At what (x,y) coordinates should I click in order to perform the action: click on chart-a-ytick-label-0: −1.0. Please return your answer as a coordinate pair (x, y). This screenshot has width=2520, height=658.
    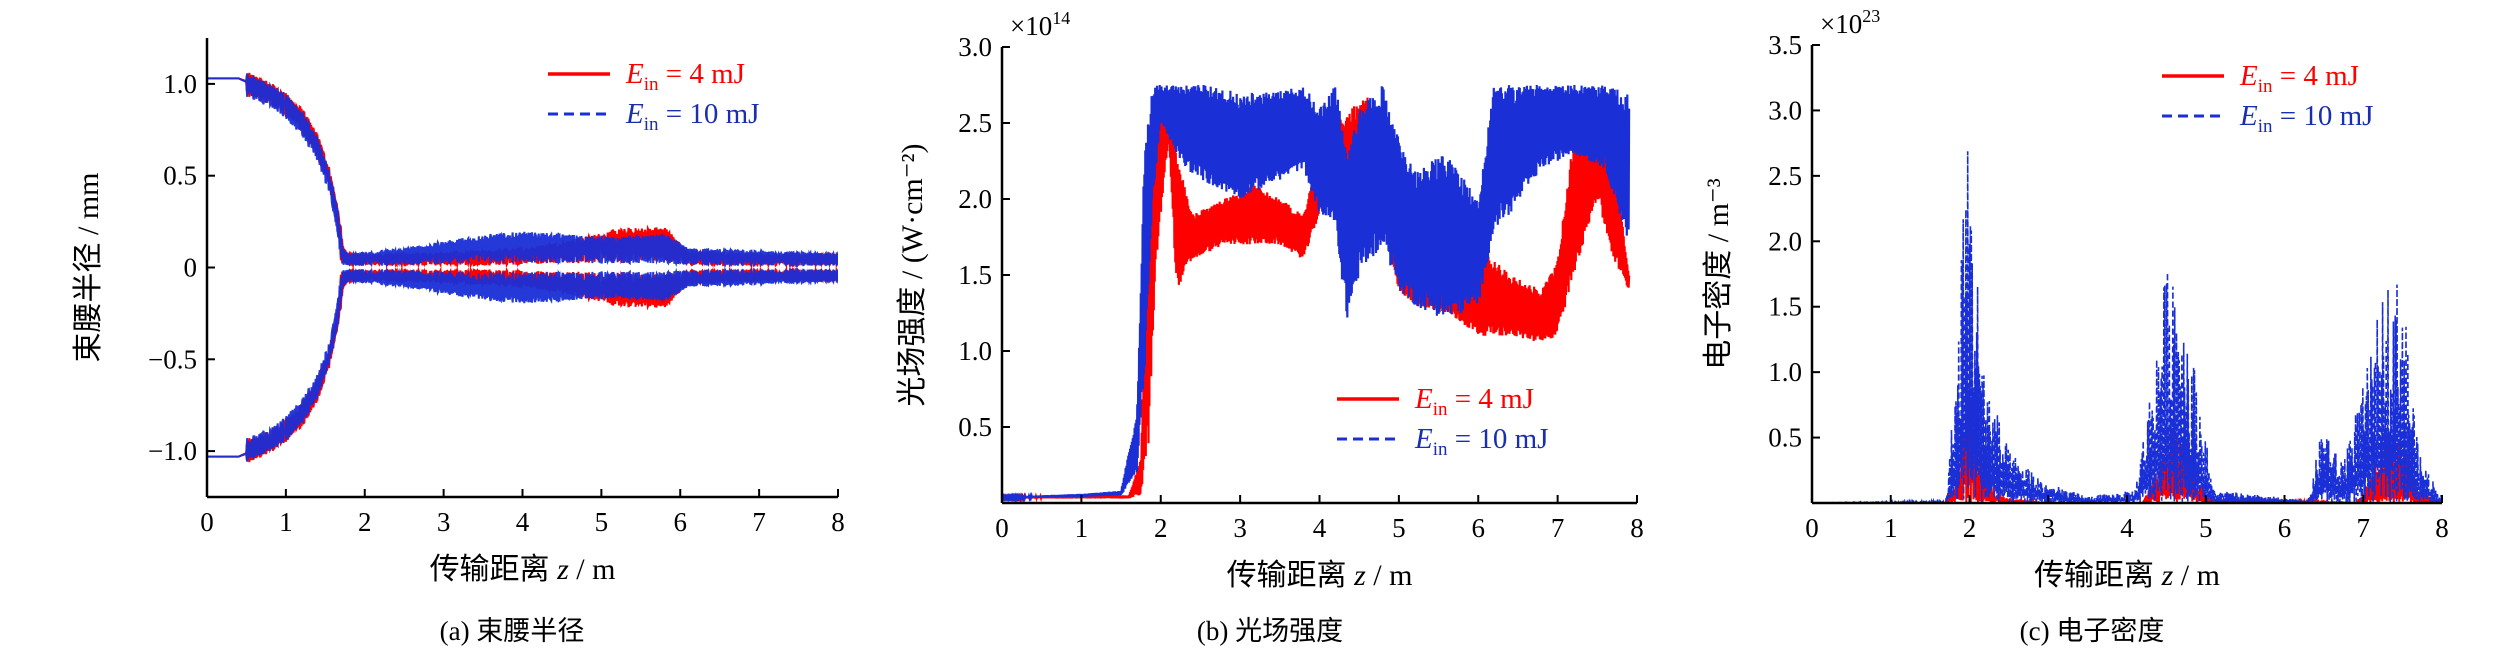
    Looking at the image, I should click on (172, 451).